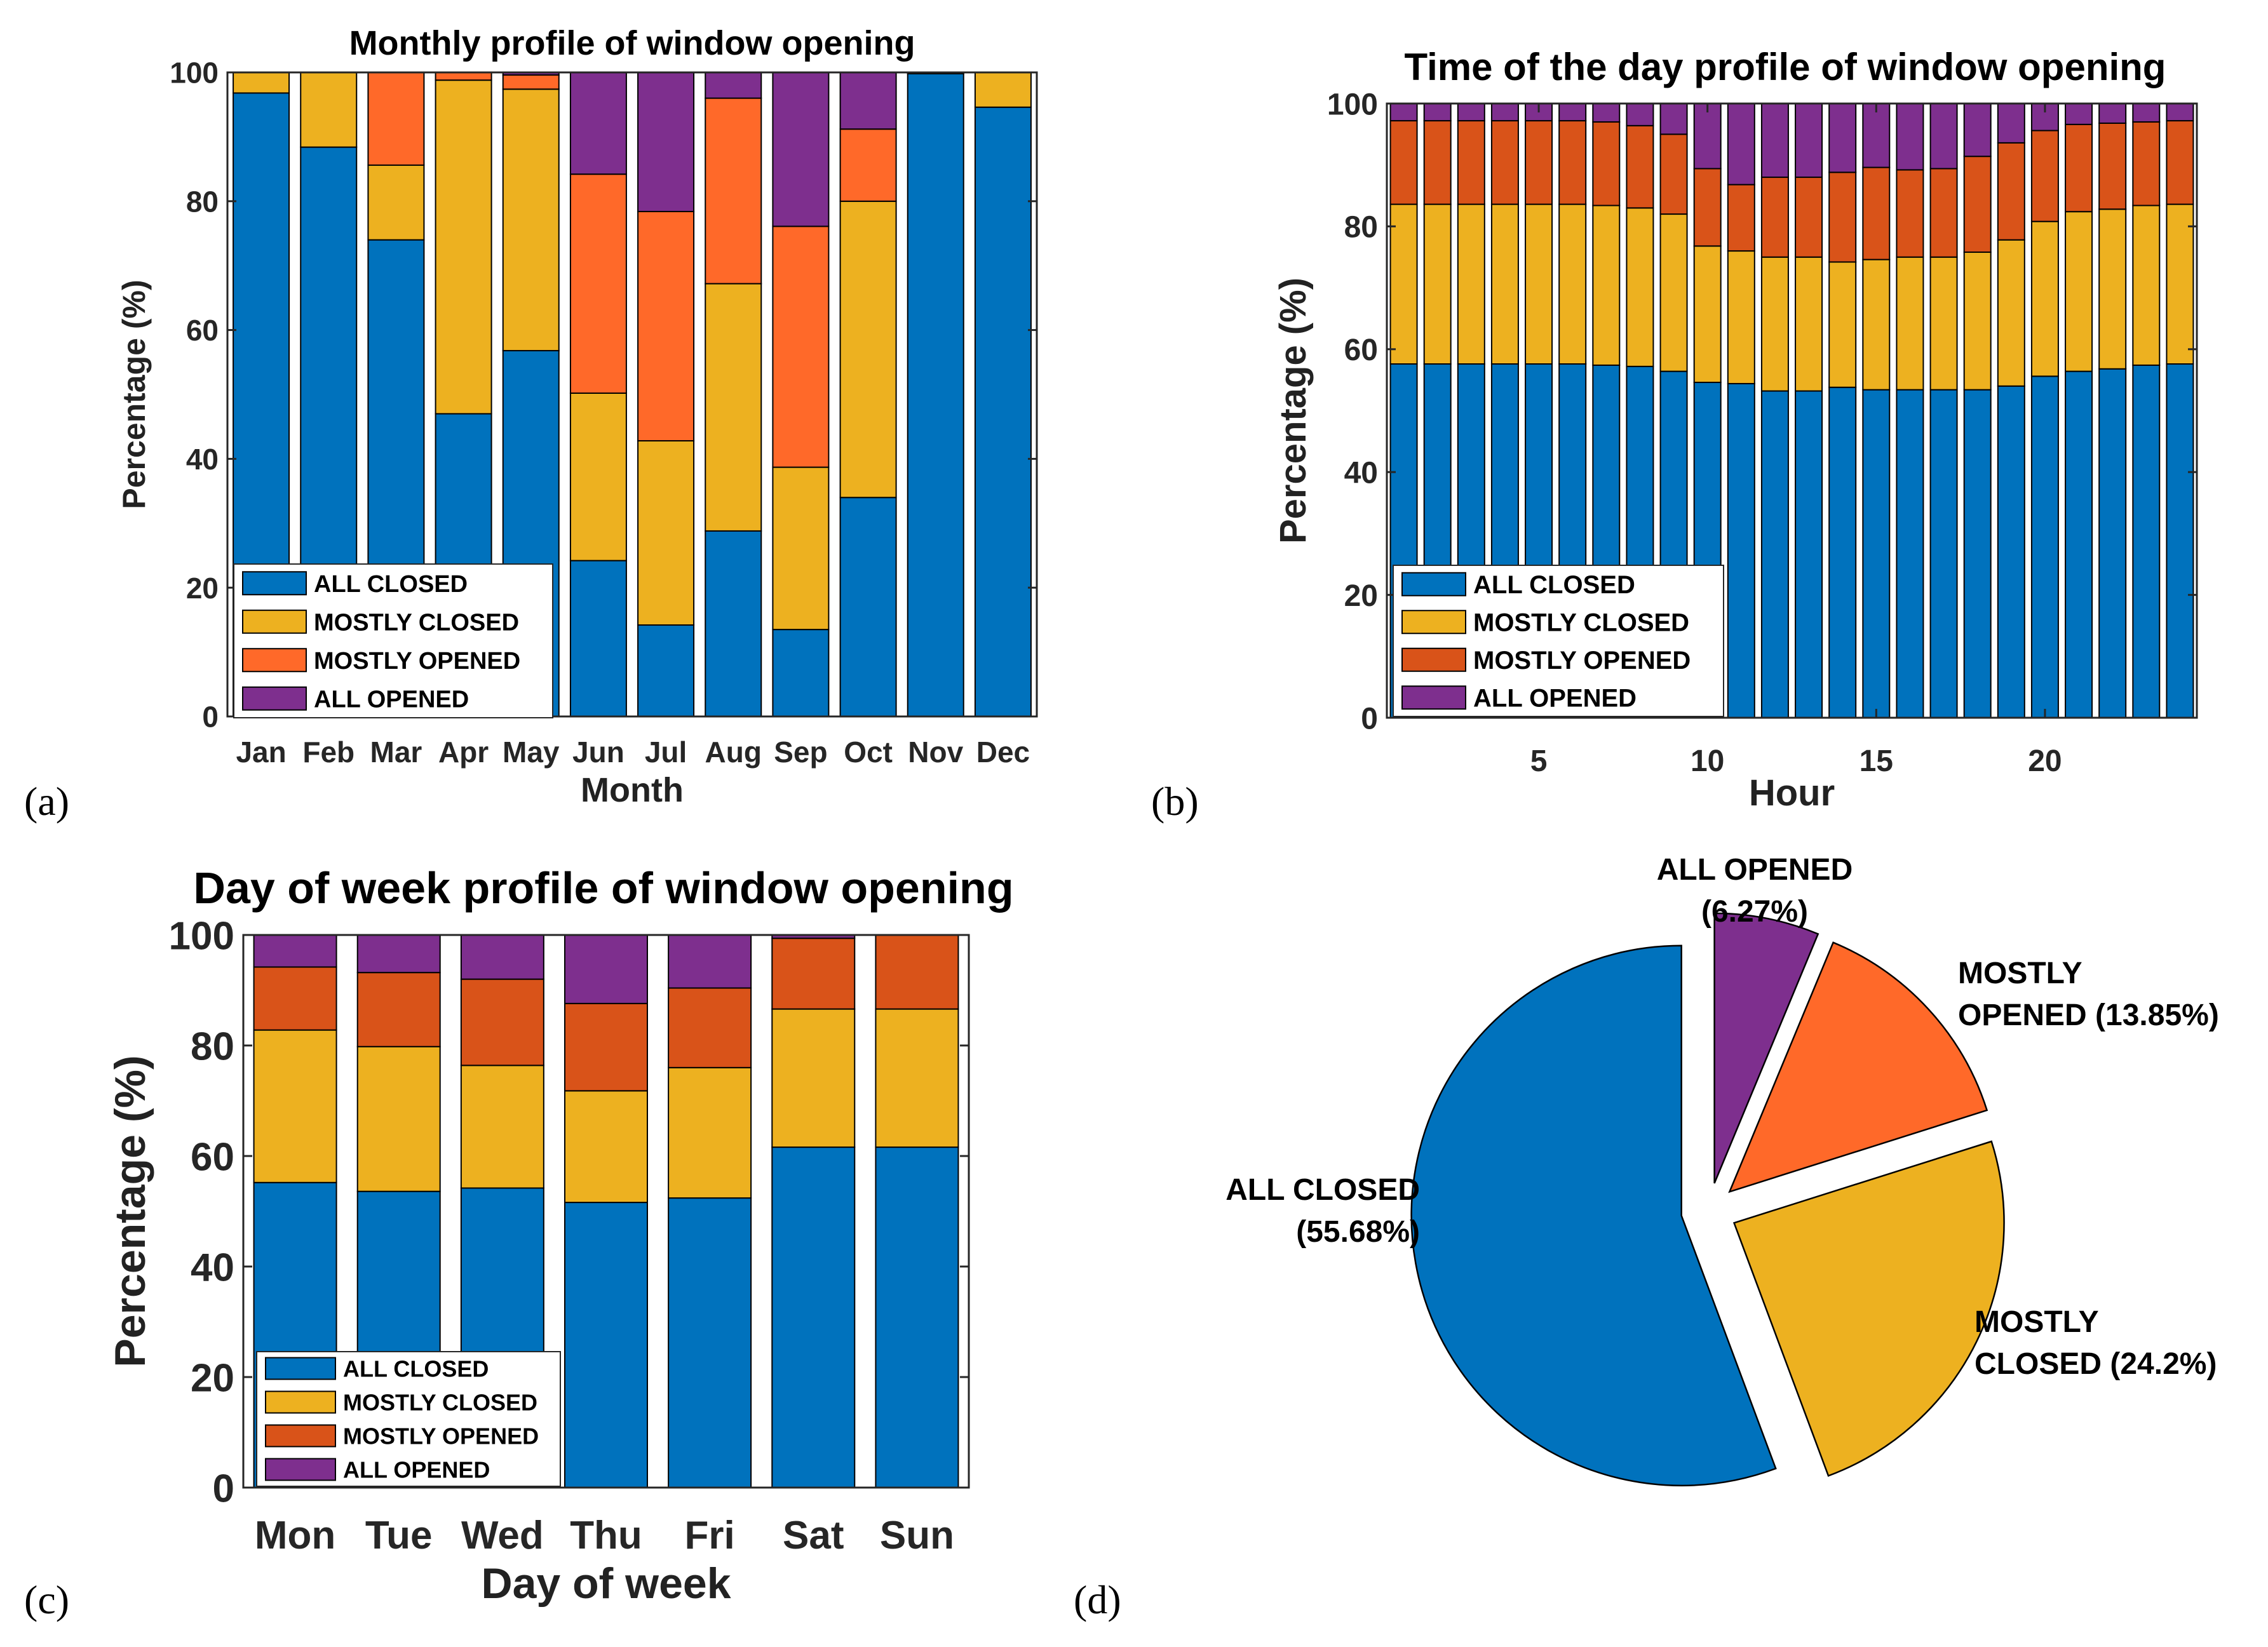 Image resolution: width=2268 pixels, height=1647 pixels. What do you see at coordinates (1707, 208) in the screenshot?
I see `bar-10-mostly-opened` at bounding box center [1707, 208].